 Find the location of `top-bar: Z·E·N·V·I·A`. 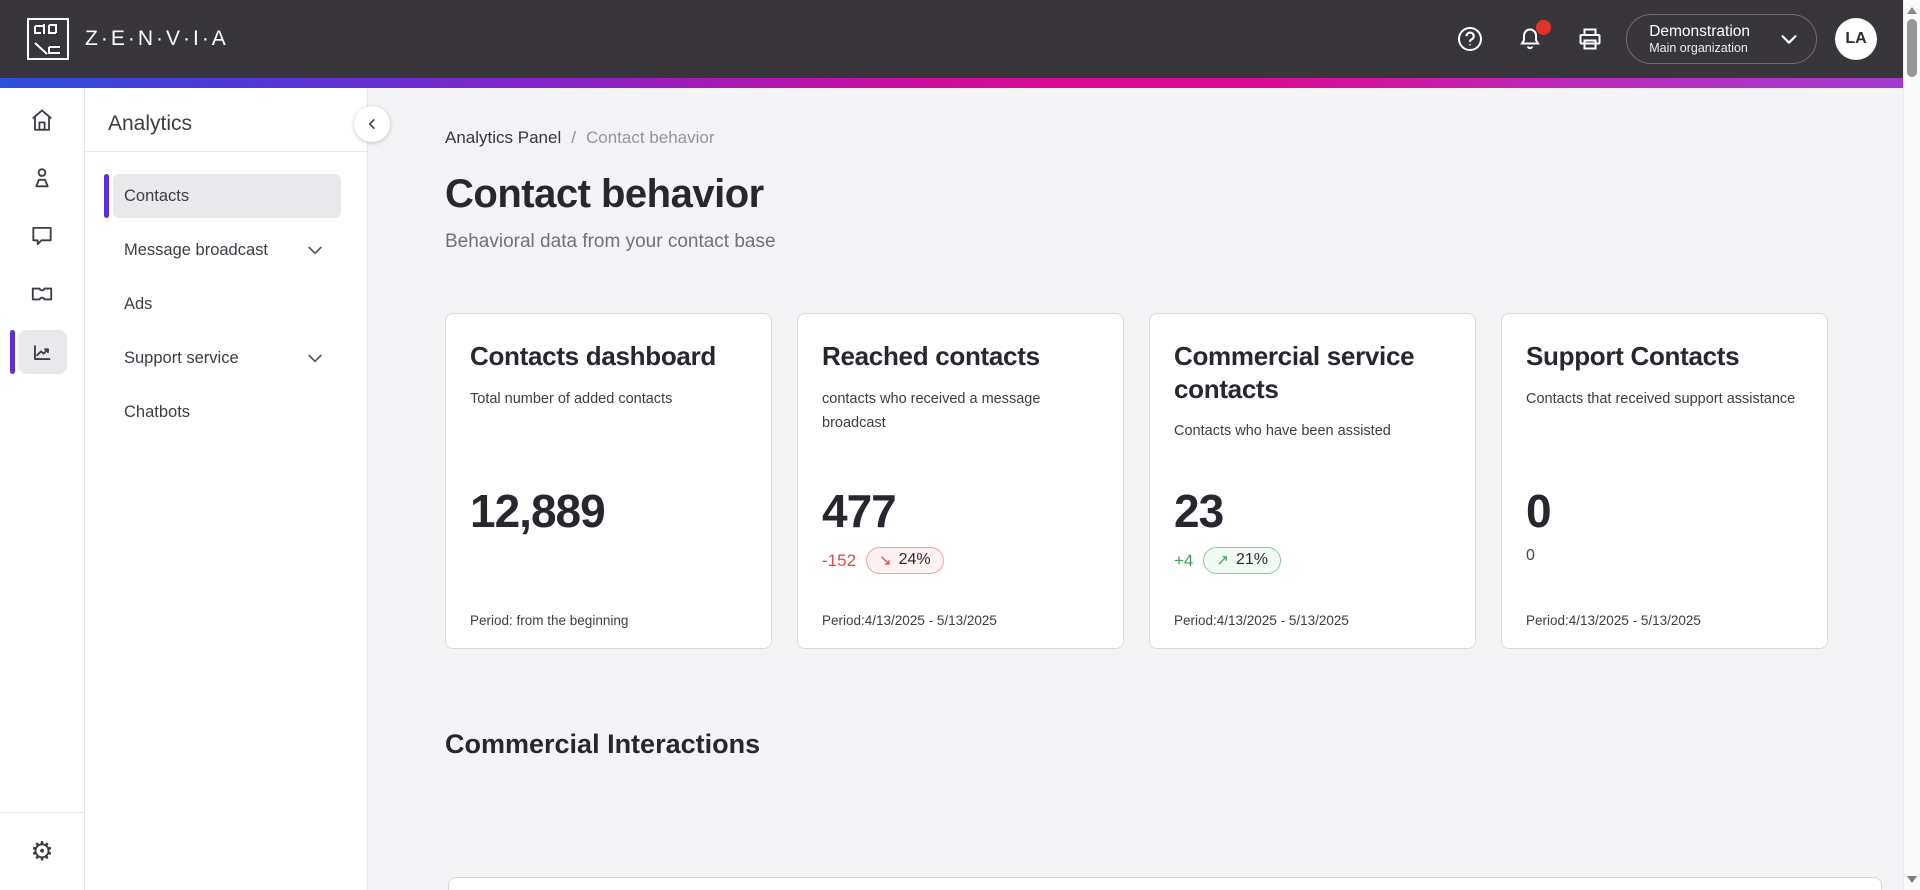

top-bar: Z·E·N·V·I·A is located at coordinates (951, 39).